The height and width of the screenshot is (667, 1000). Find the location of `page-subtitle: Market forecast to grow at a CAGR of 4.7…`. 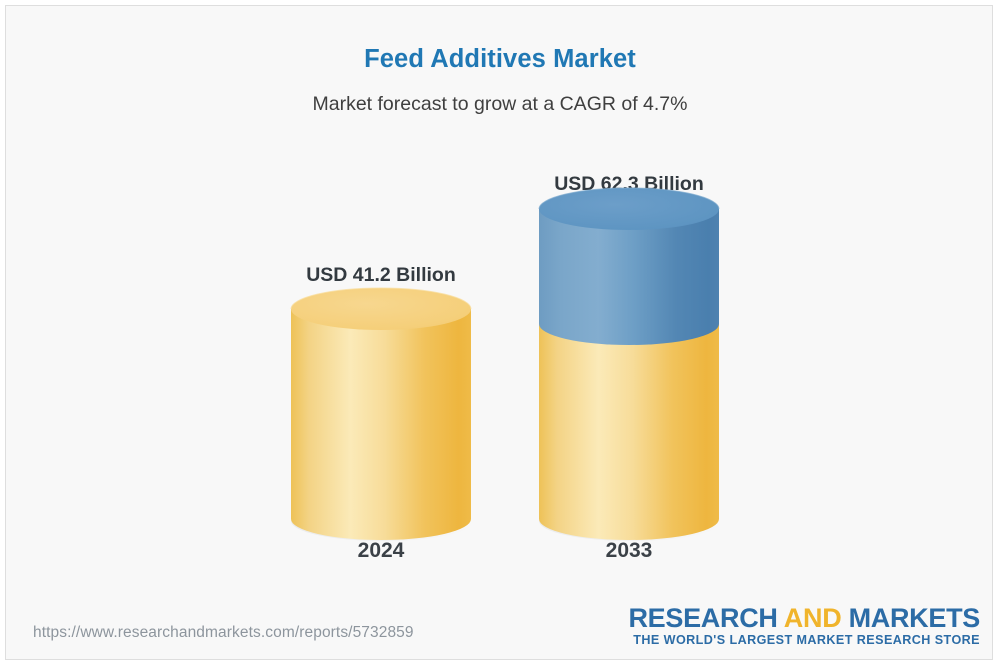

page-subtitle: Market forecast to grow at a CAGR of 4.7… is located at coordinates (500, 104).